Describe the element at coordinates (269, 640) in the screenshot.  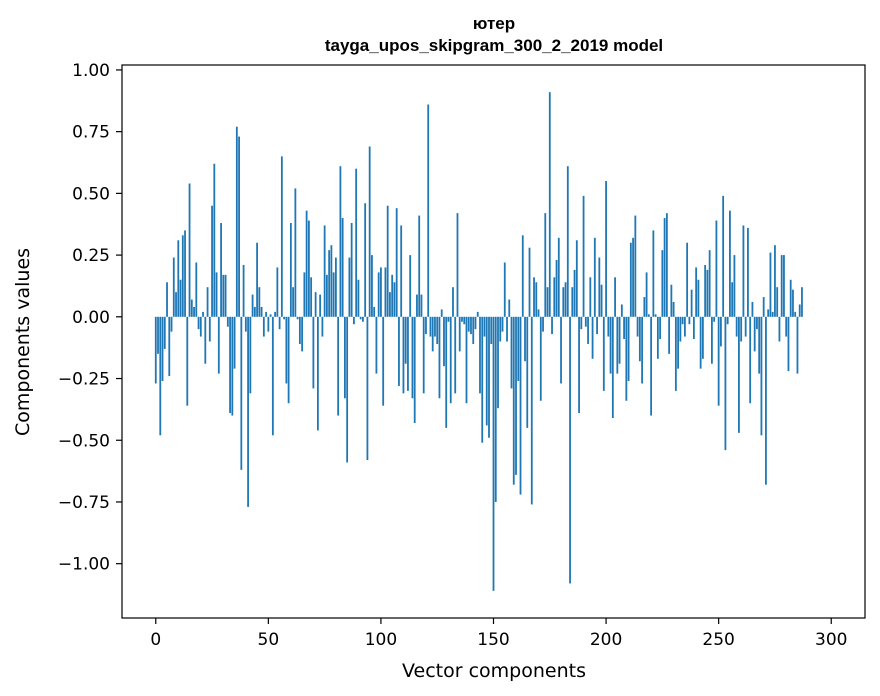
I see `x-tick-label: 50` at that location.